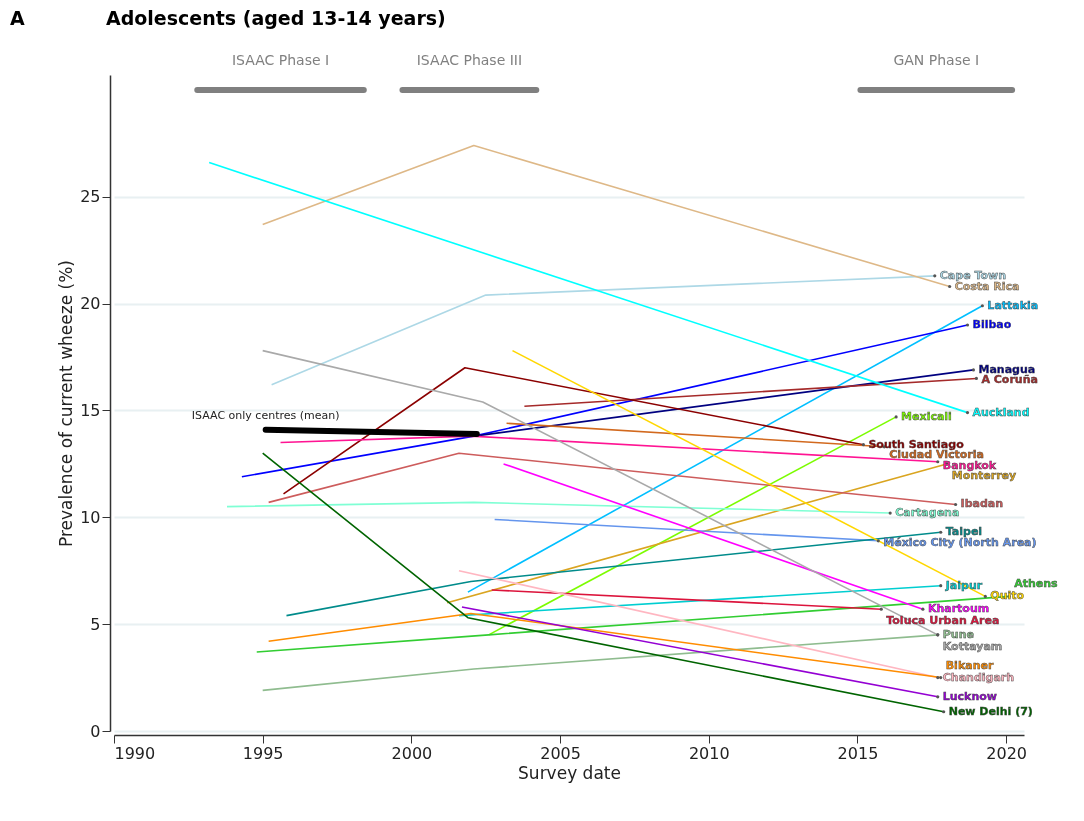 This screenshot has height=821, width=1084. What do you see at coordinates (943, 621) in the screenshot?
I see `series-label: Toluca Urban Area` at bounding box center [943, 621].